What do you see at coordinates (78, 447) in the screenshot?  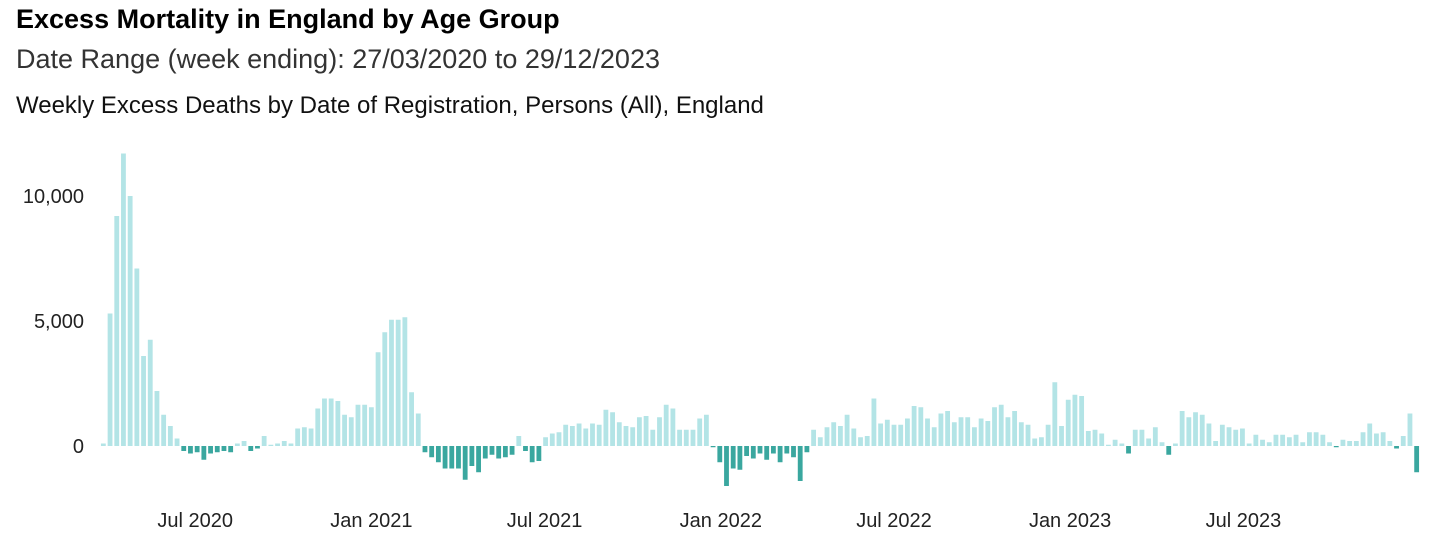 I see `y-tick-label: 0` at bounding box center [78, 447].